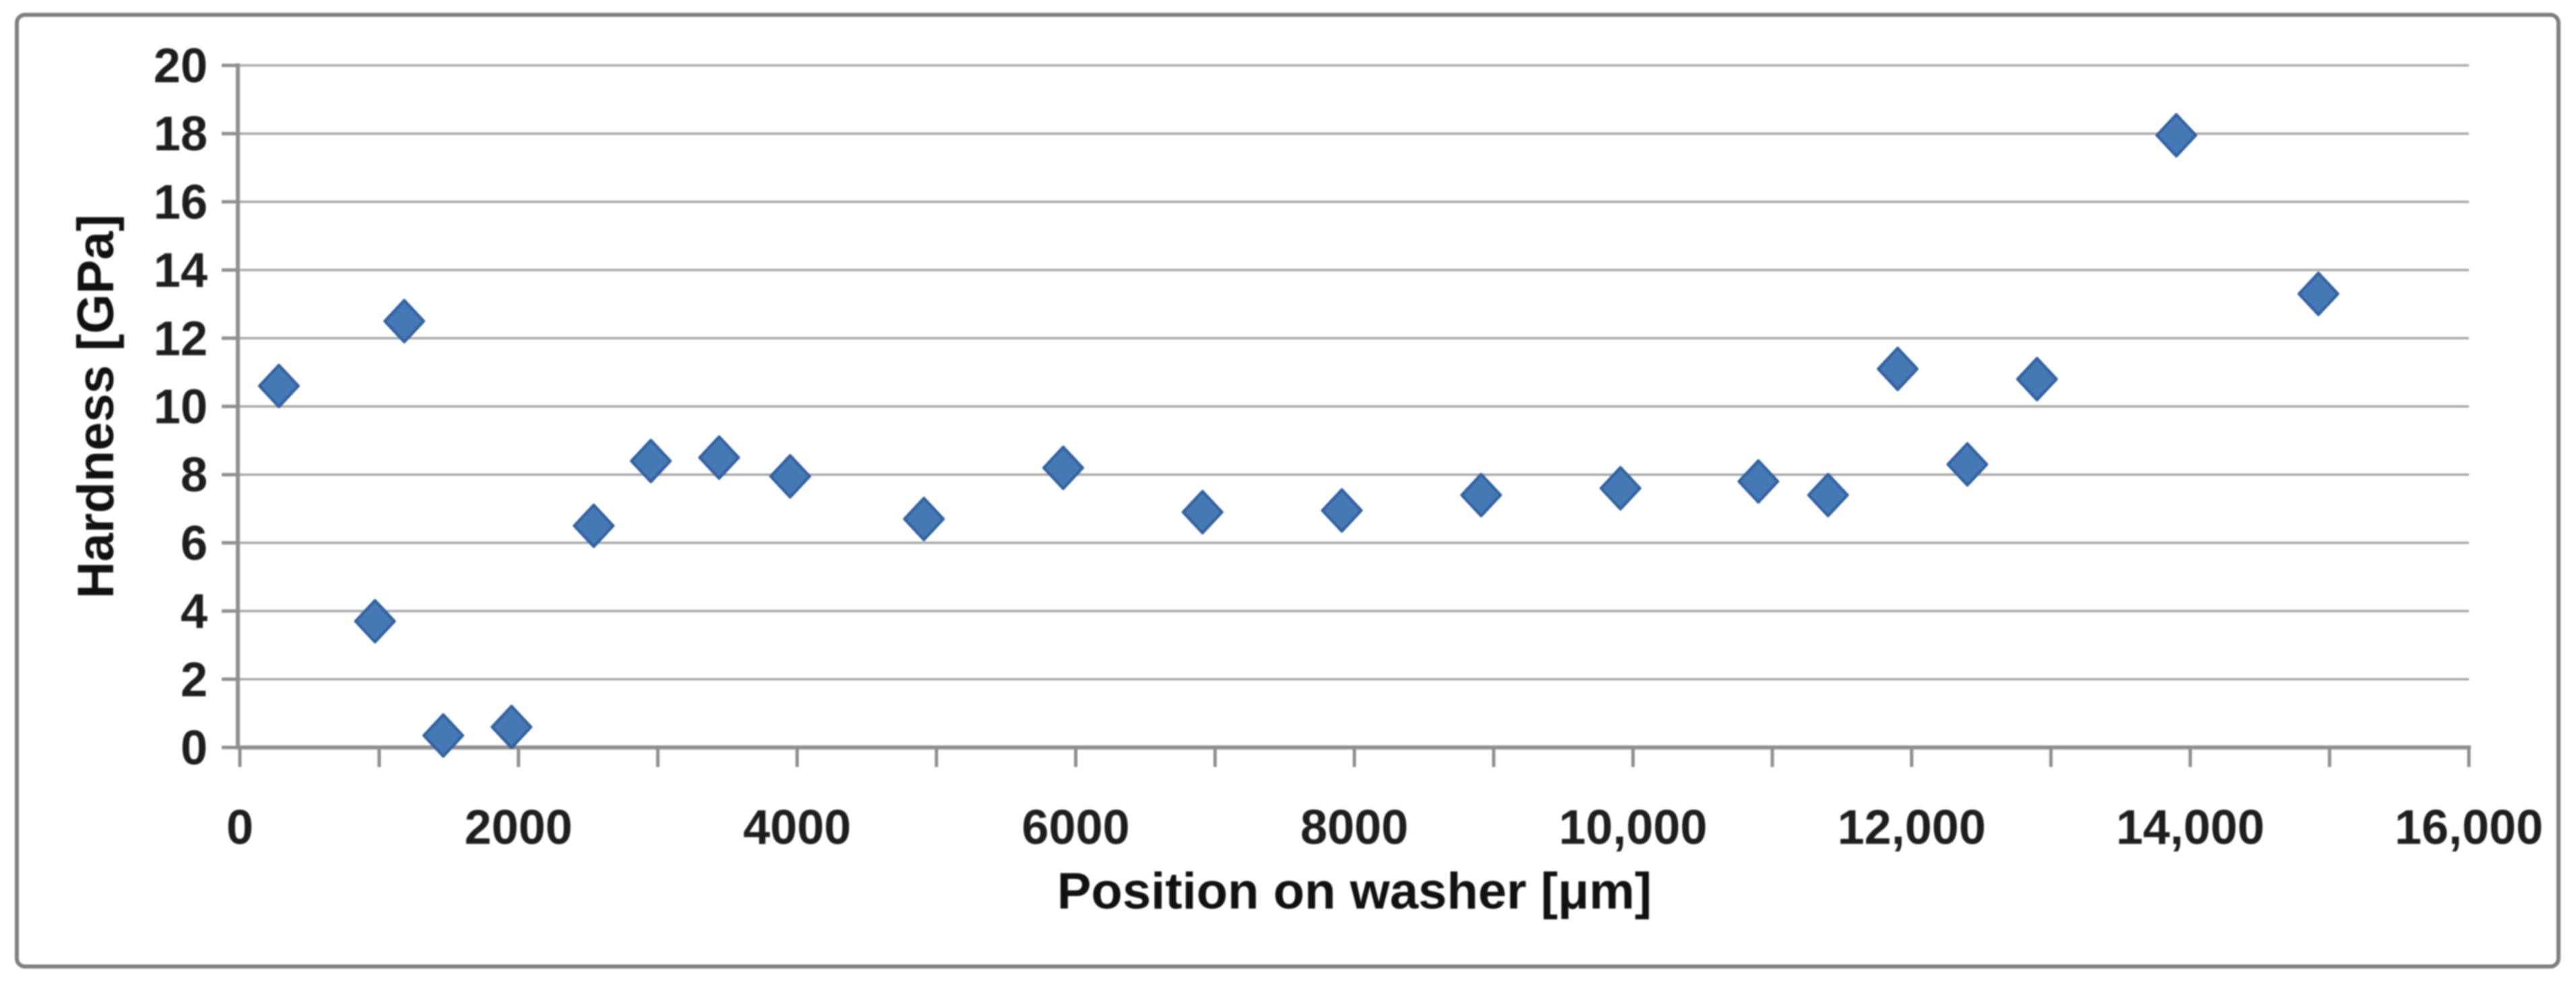 The image size is (2576, 982). I want to click on y-axis-title: Hardness [GPa], so click(96, 406).